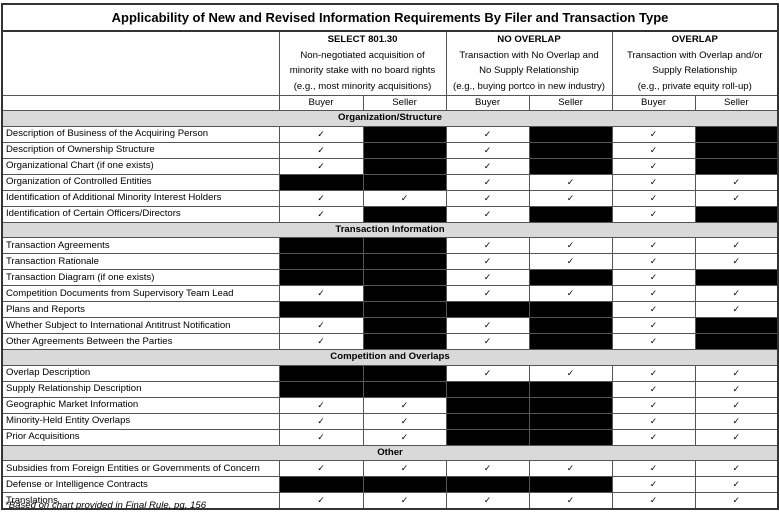 The width and height of the screenshot is (779, 515). What do you see at coordinates (529, 55) in the screenshot?
I see `group-desc-line: Transaction with No Overlap and` at bounding box center [529, 55].